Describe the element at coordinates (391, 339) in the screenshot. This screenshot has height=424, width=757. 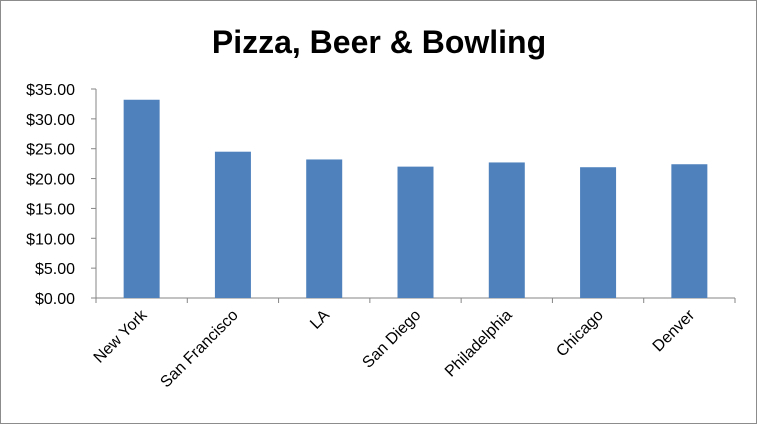
I see `x-tick-label: San Diego` at that location.